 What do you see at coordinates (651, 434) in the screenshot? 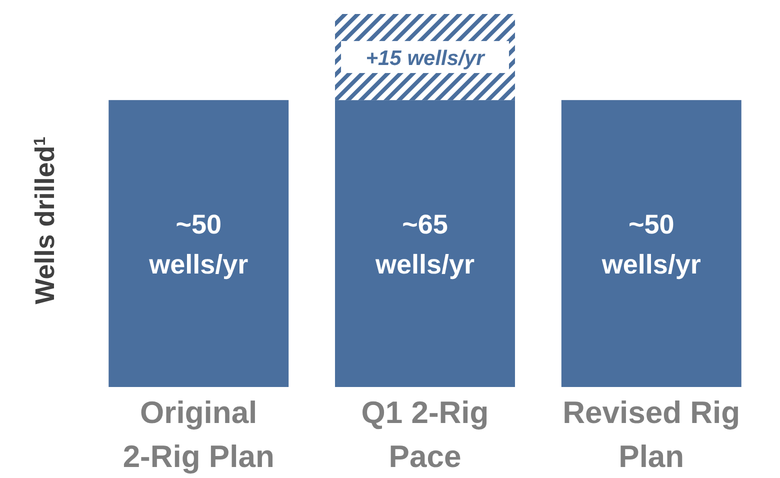
I see `x-tick-label: Revised Rig Plan` at bounding box center [651, 434].